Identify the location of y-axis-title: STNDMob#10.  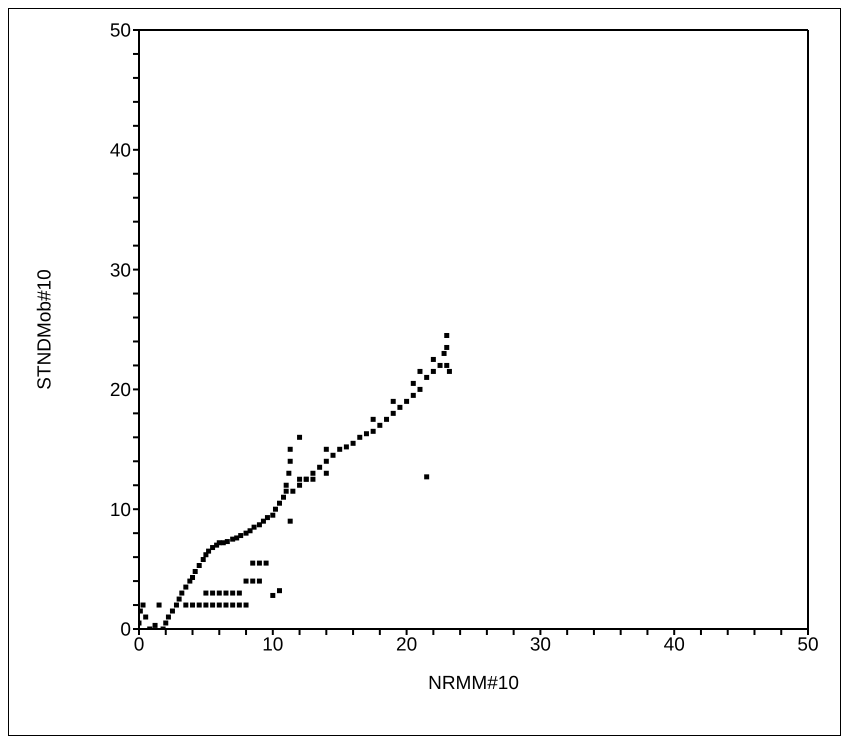
(45, 329).